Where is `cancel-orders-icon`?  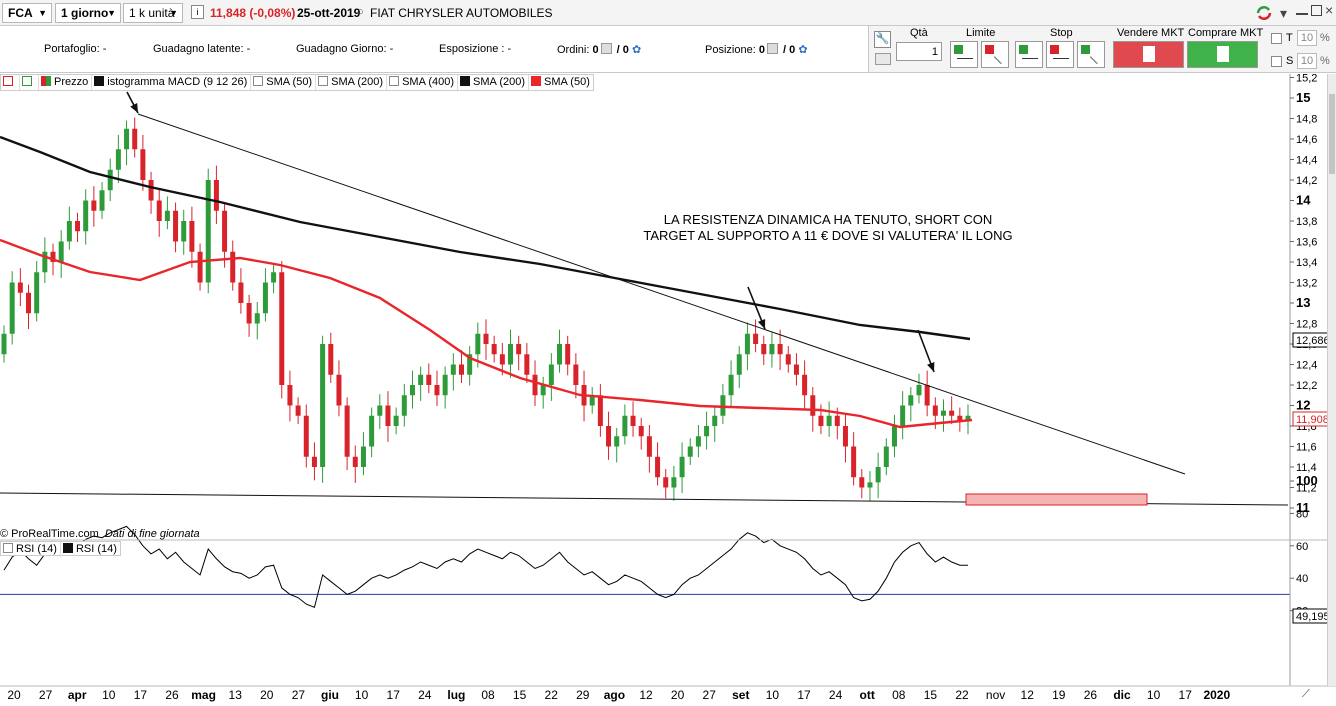 cancel-orders-icon is located at coordinates (606, 48).